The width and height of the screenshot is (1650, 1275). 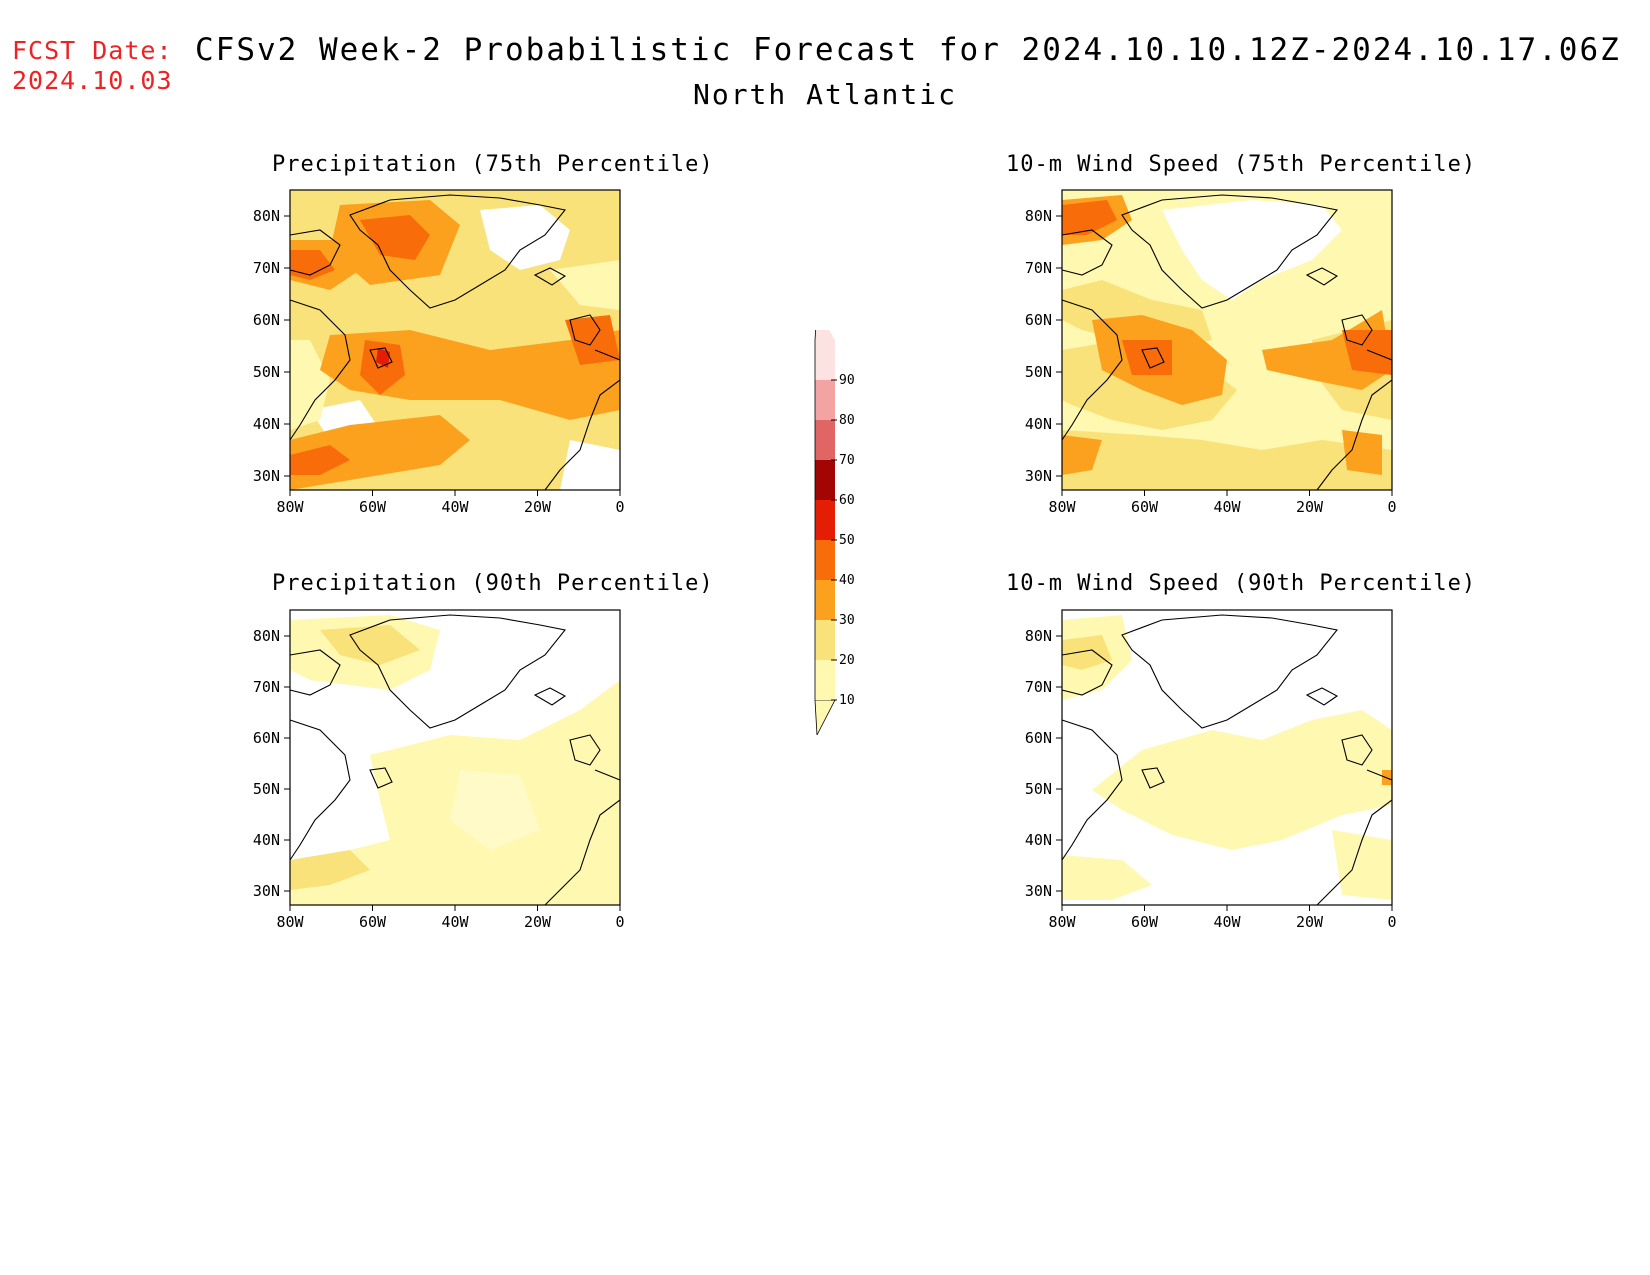 What do you see at coordinates (847, 380) in the screenshot?
I see `colorbar-label: 90` at bounding box center [847, 380].